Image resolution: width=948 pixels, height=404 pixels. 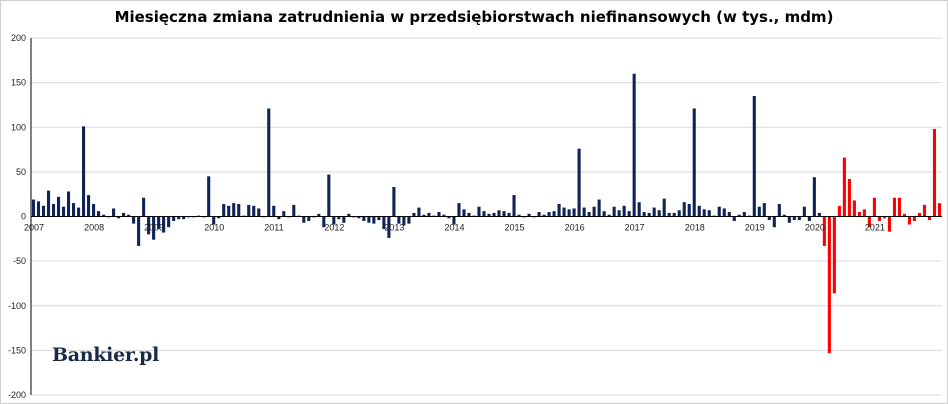 I want to click on y-axis-ticks: 200 150 100 50 0 -50 -100 -150 -200, so click(x=17, y=216).